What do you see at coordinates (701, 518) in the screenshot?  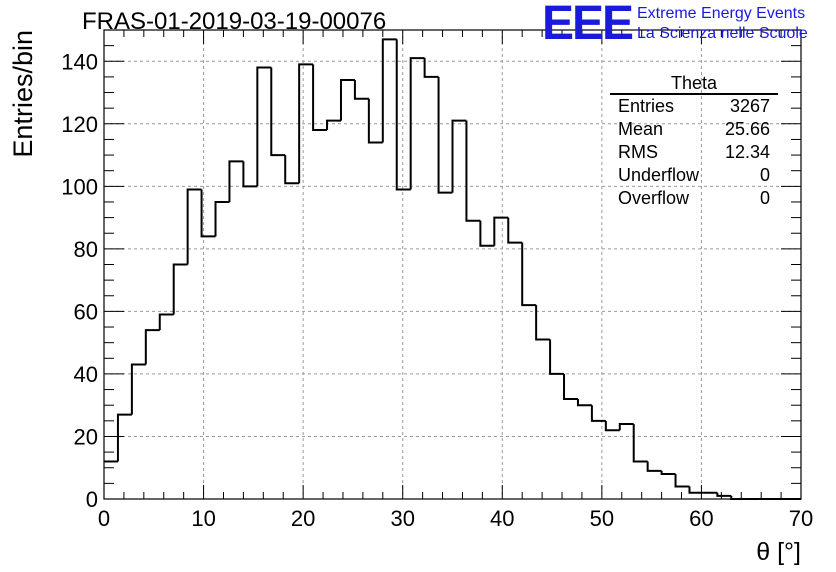 I see `x-tick-label: 60` at bounding box center [701, 518].